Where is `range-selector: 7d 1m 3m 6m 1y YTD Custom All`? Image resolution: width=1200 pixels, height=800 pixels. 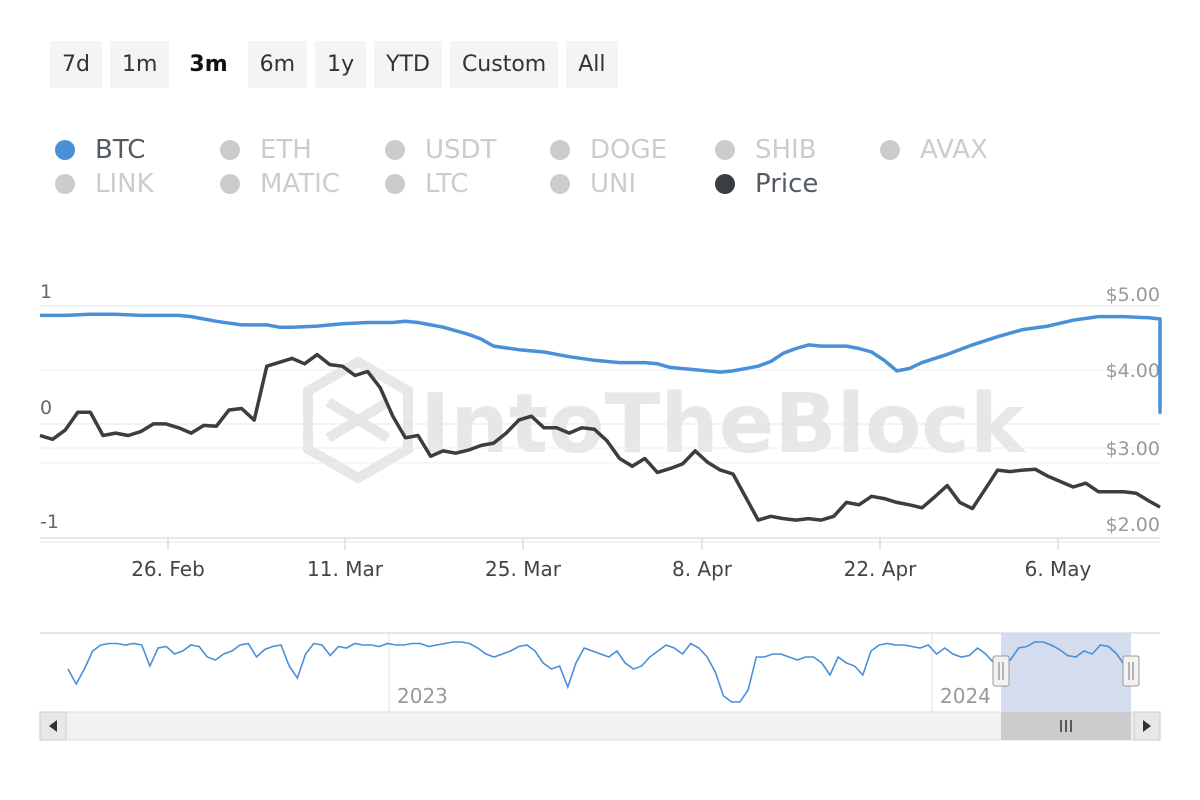 range-selector: 7d 1m 3m 6m 1y YTD Custom All is located at coordinates (334, 64).